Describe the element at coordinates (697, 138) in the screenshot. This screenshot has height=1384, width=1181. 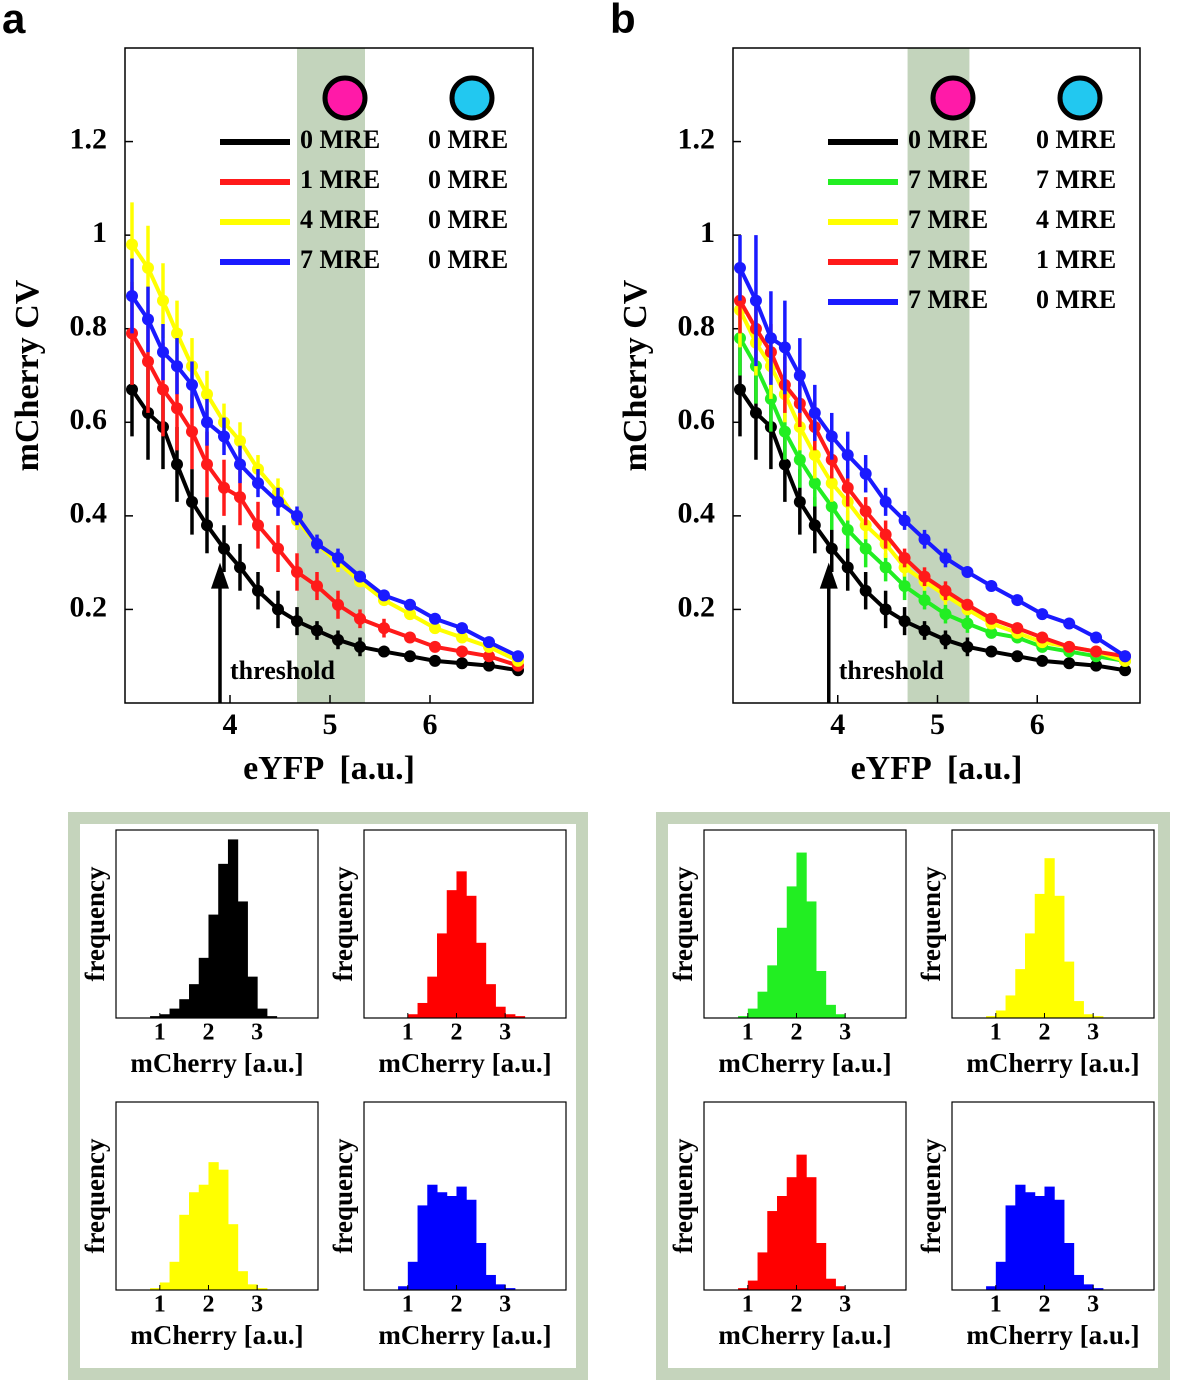
I see `y-tick-label: 1.2` at that location.